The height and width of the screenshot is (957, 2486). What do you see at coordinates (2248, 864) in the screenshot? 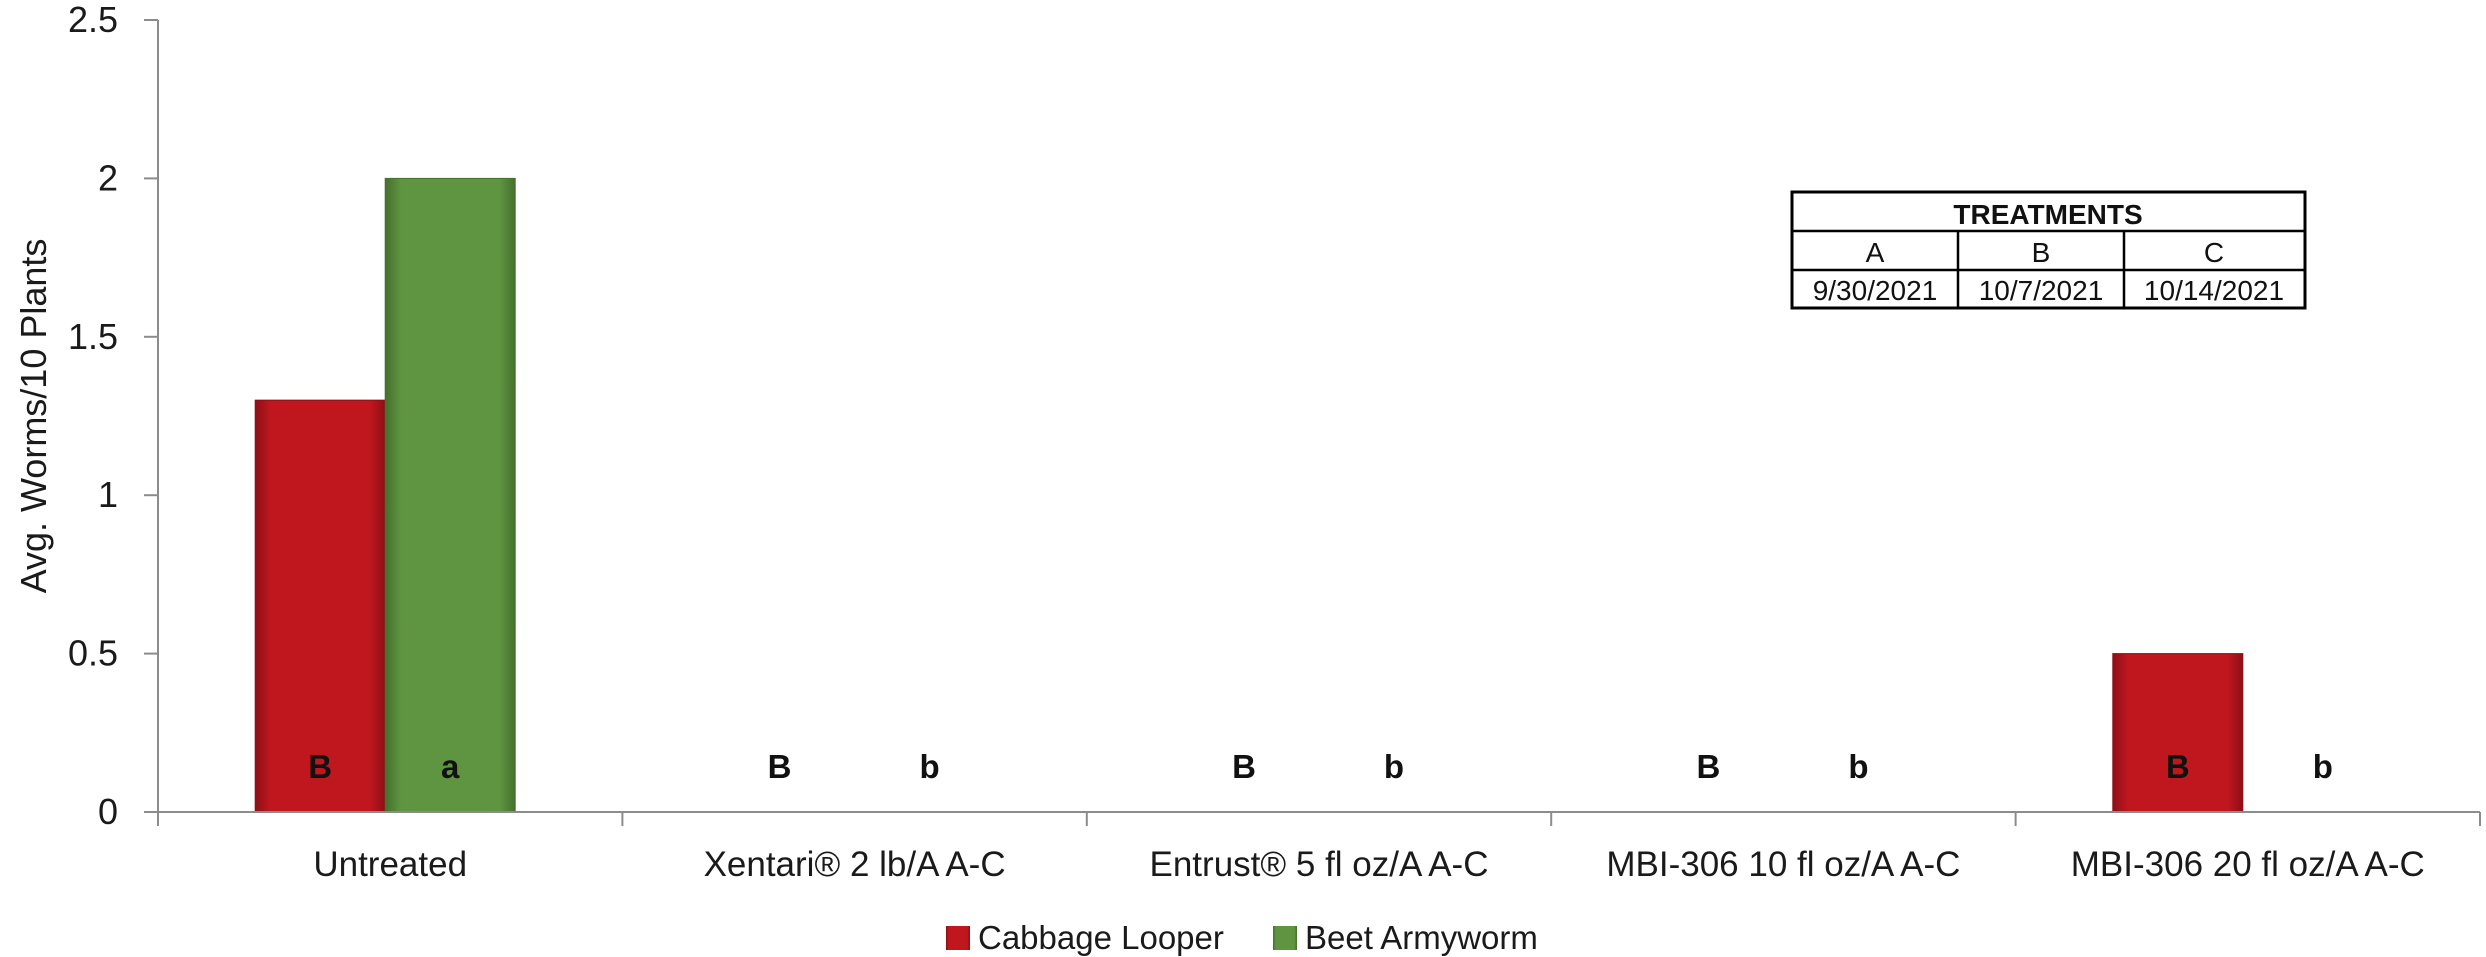
I see `x-tick-label: MBI-306 20 fl oz/A A-C` at bounding box center [2248, 864].